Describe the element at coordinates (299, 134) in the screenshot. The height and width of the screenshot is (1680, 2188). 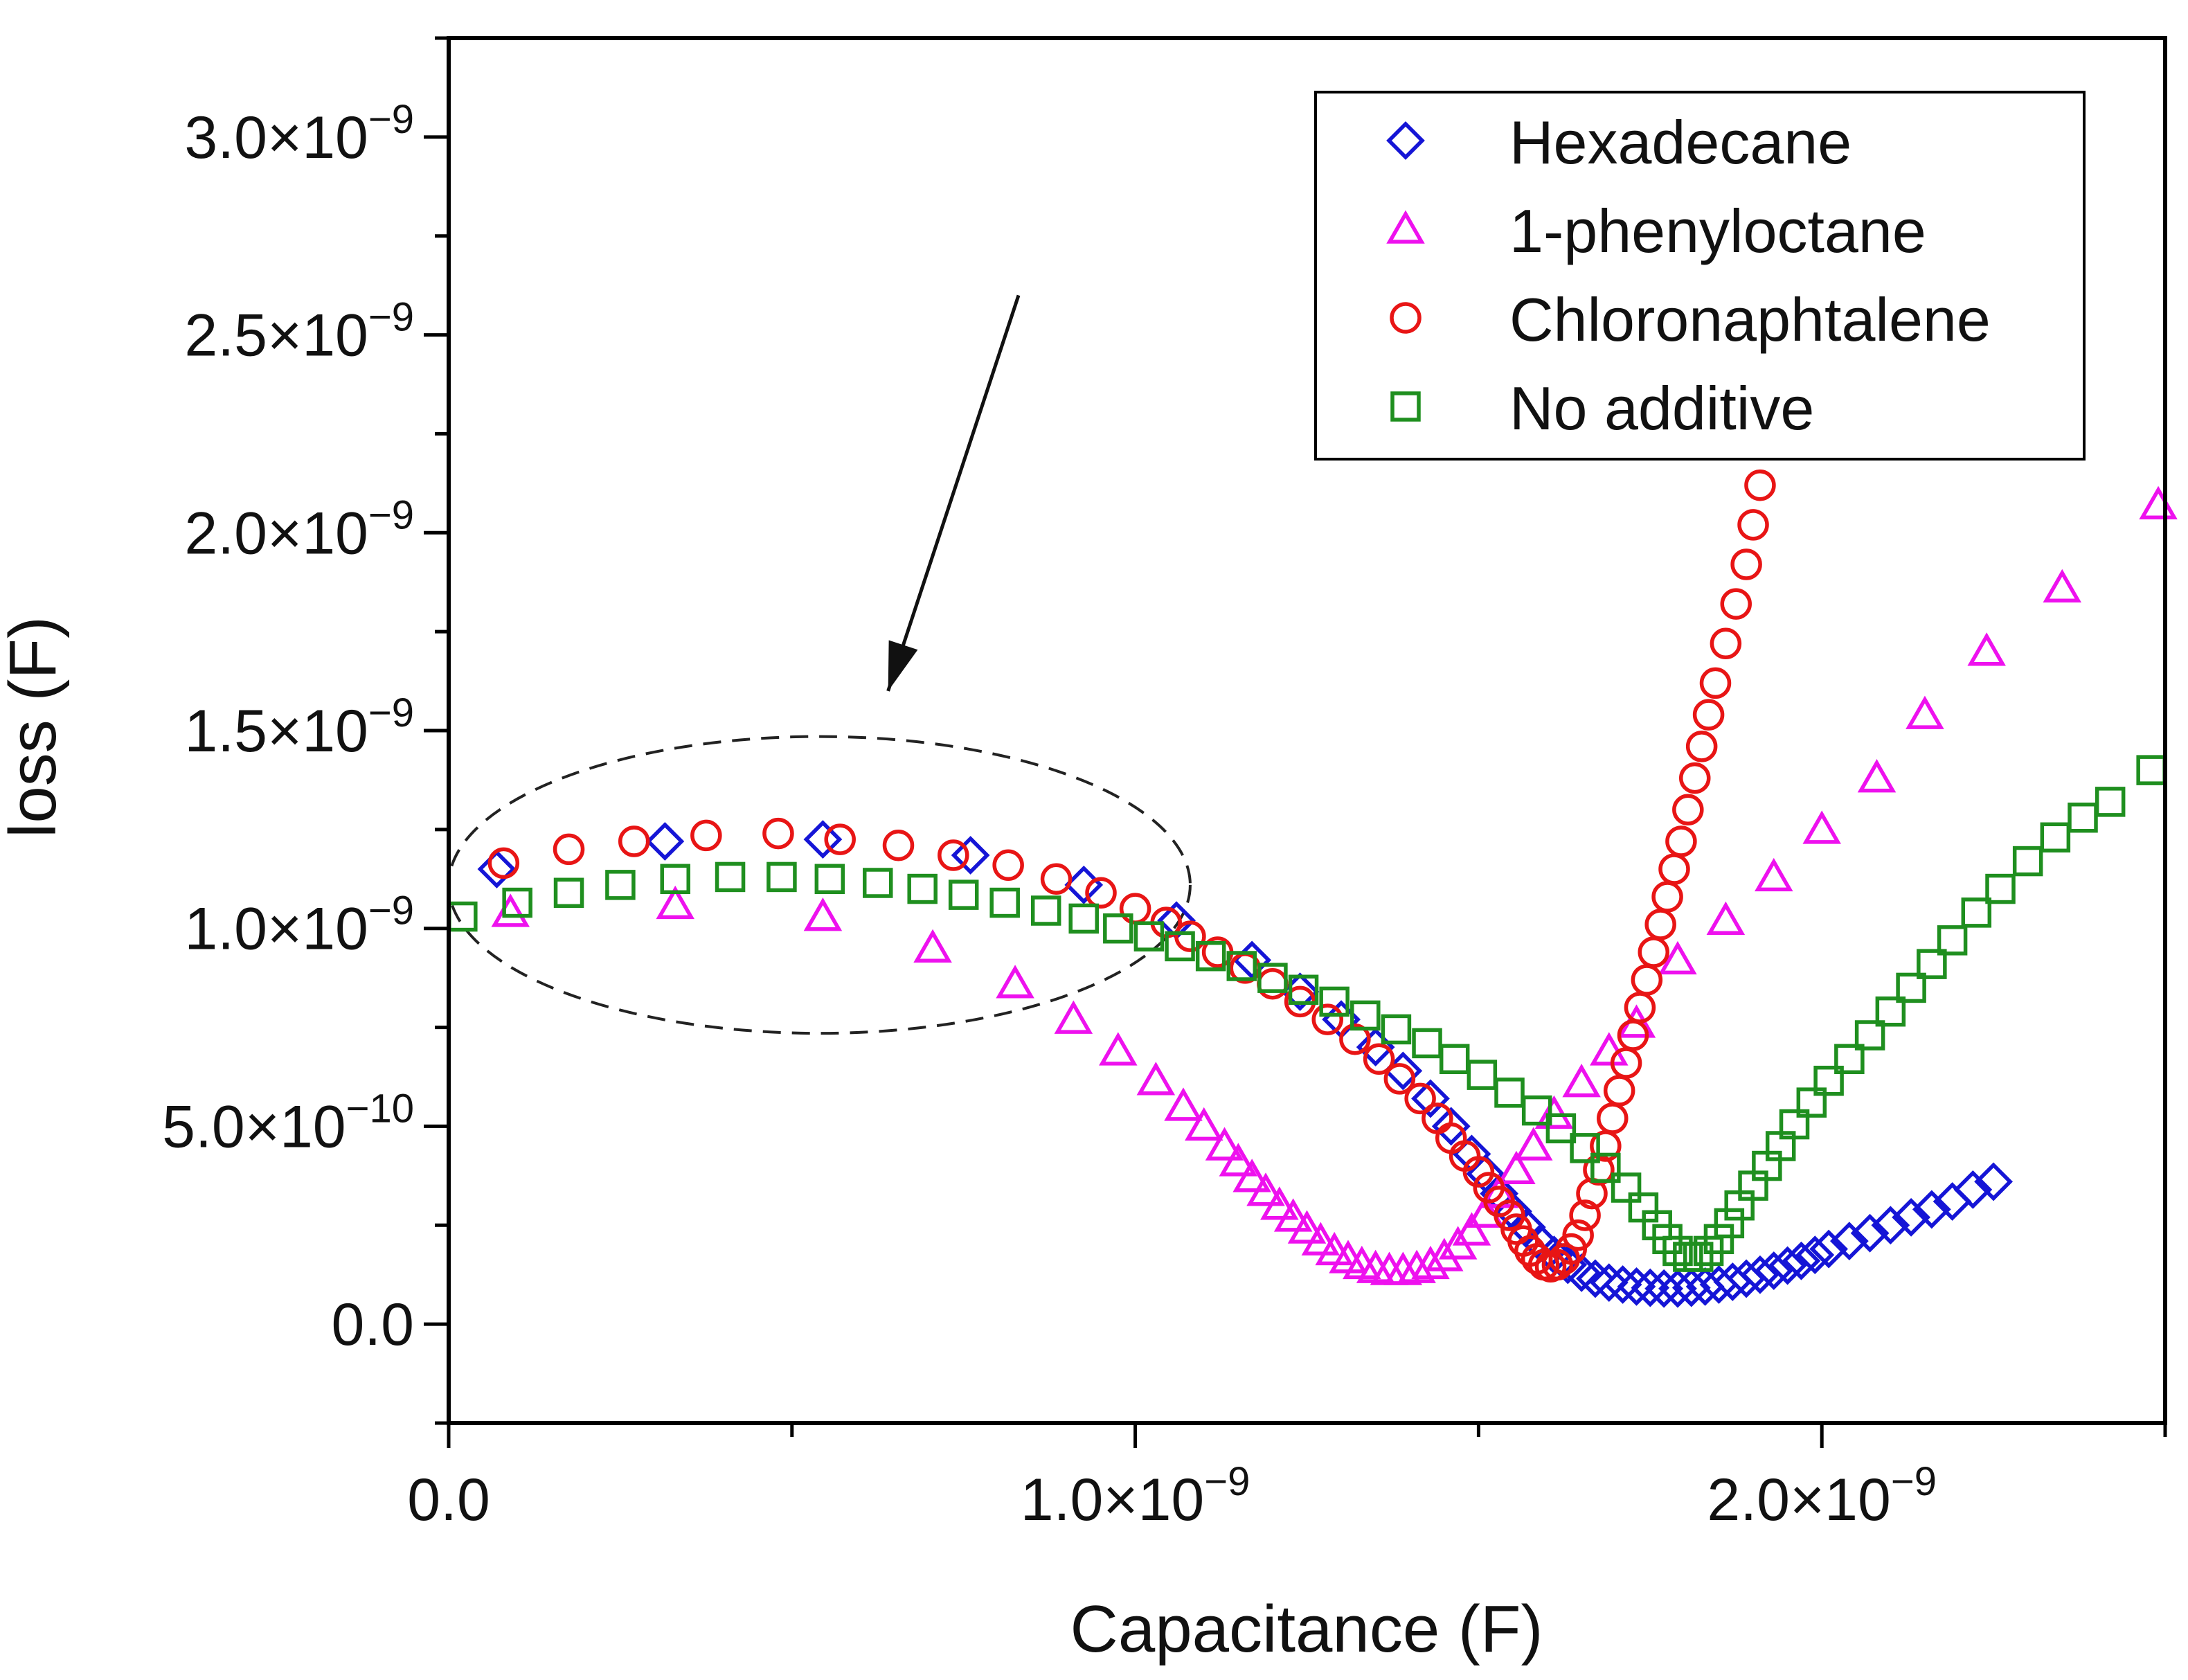
I see `y-tick-label: 3.0×10⁻⁹` at that location.